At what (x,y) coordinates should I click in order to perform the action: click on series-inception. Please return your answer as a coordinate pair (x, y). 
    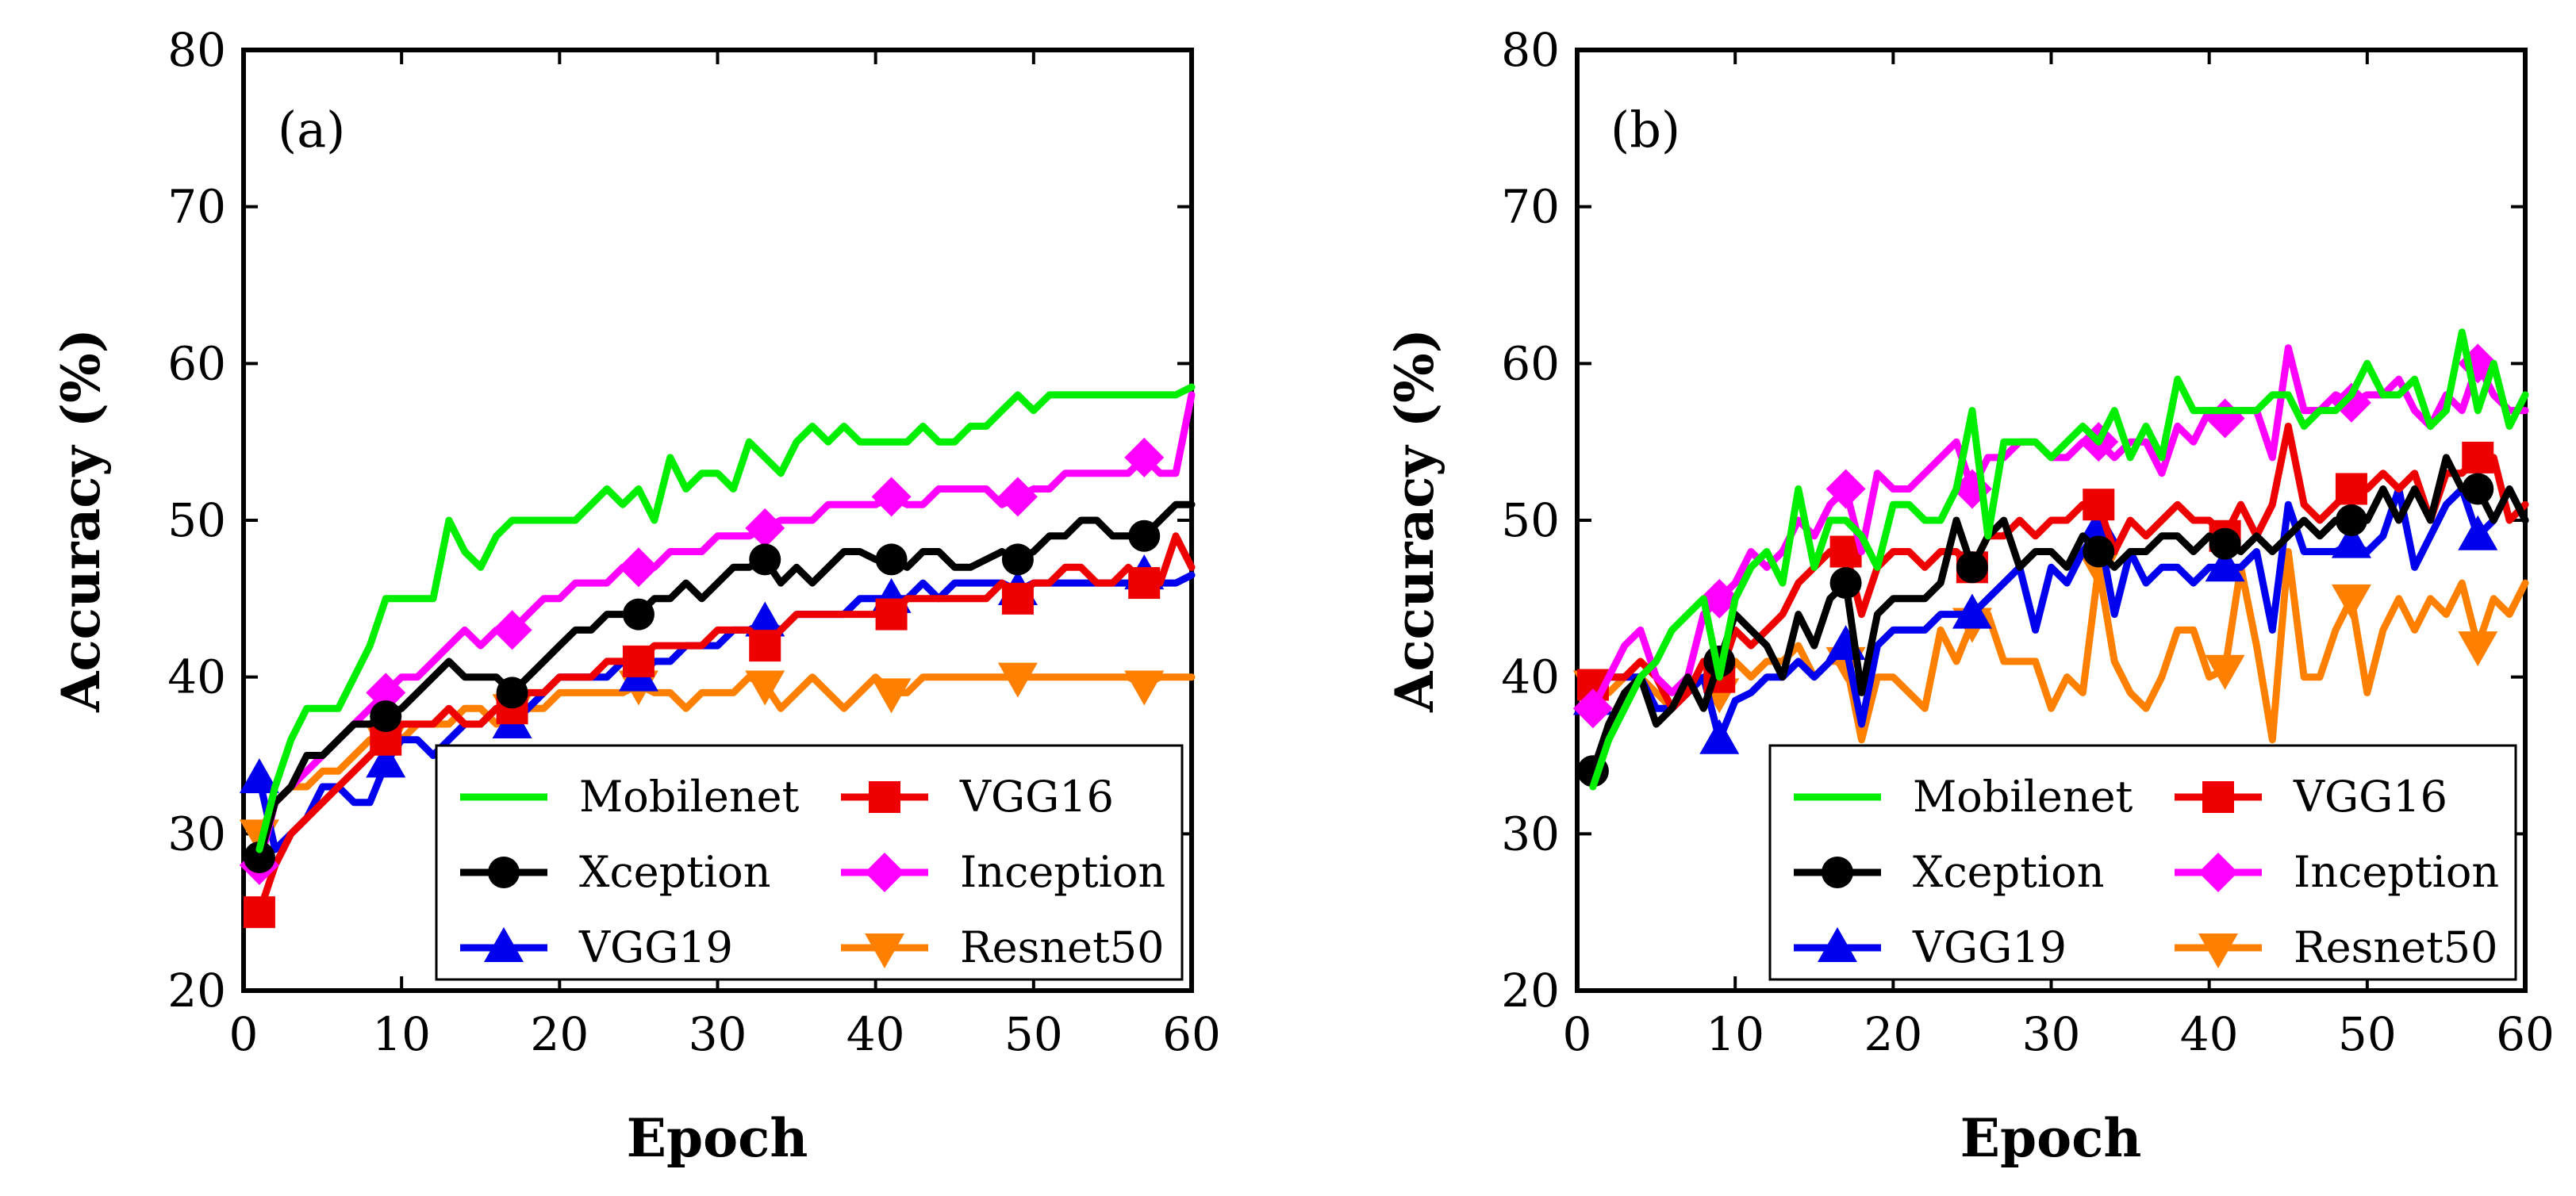
    Looking at the image, I should click on (2050, 536).